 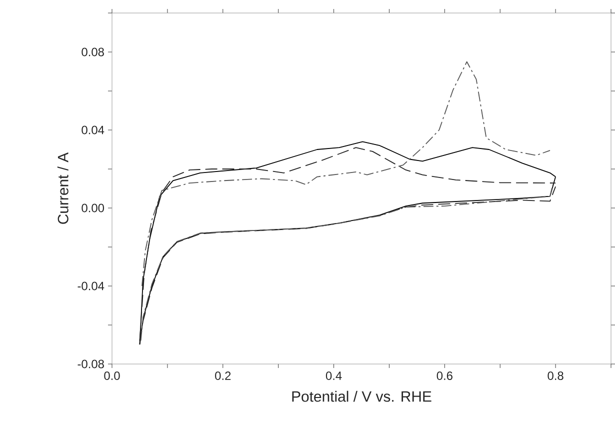 I want to click on y-tick-label: 0.00, so click(x=93, y=208).